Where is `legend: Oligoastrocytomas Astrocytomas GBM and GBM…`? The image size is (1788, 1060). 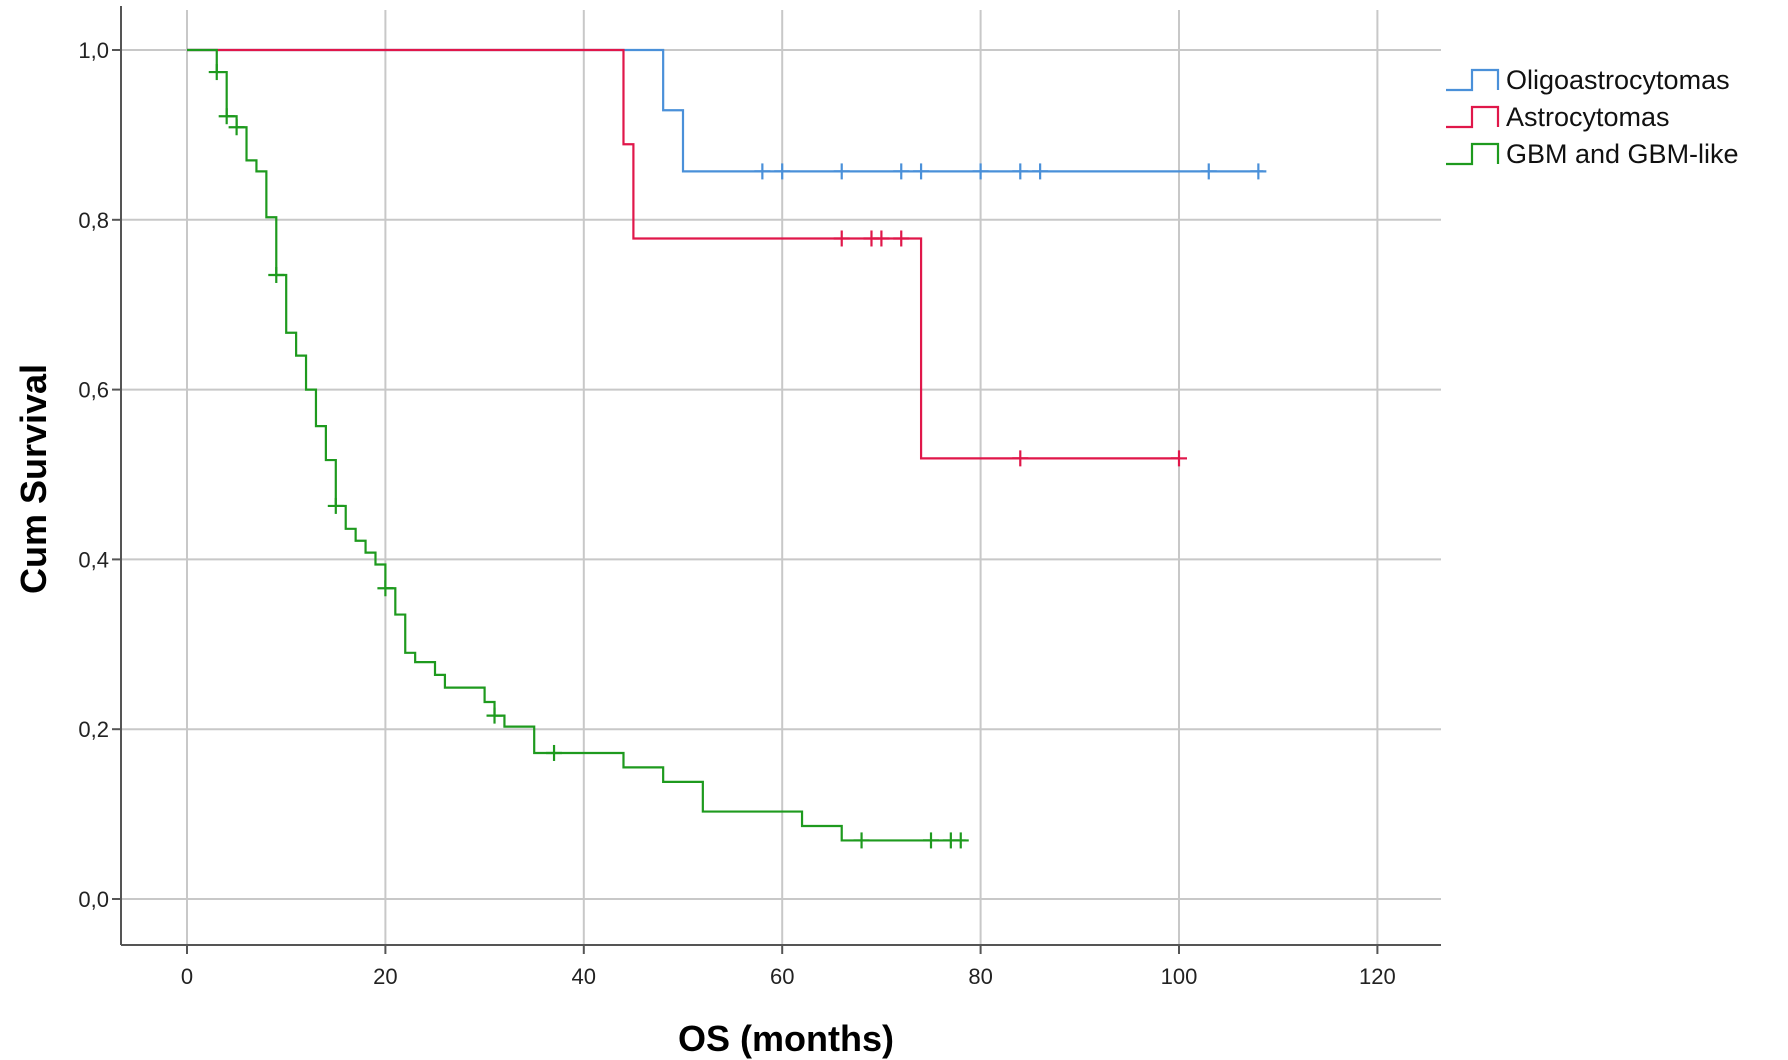
legend: Oligoastrocytomas Astrocytomas GBM and GBM… is located at coordinates (1592, 117).